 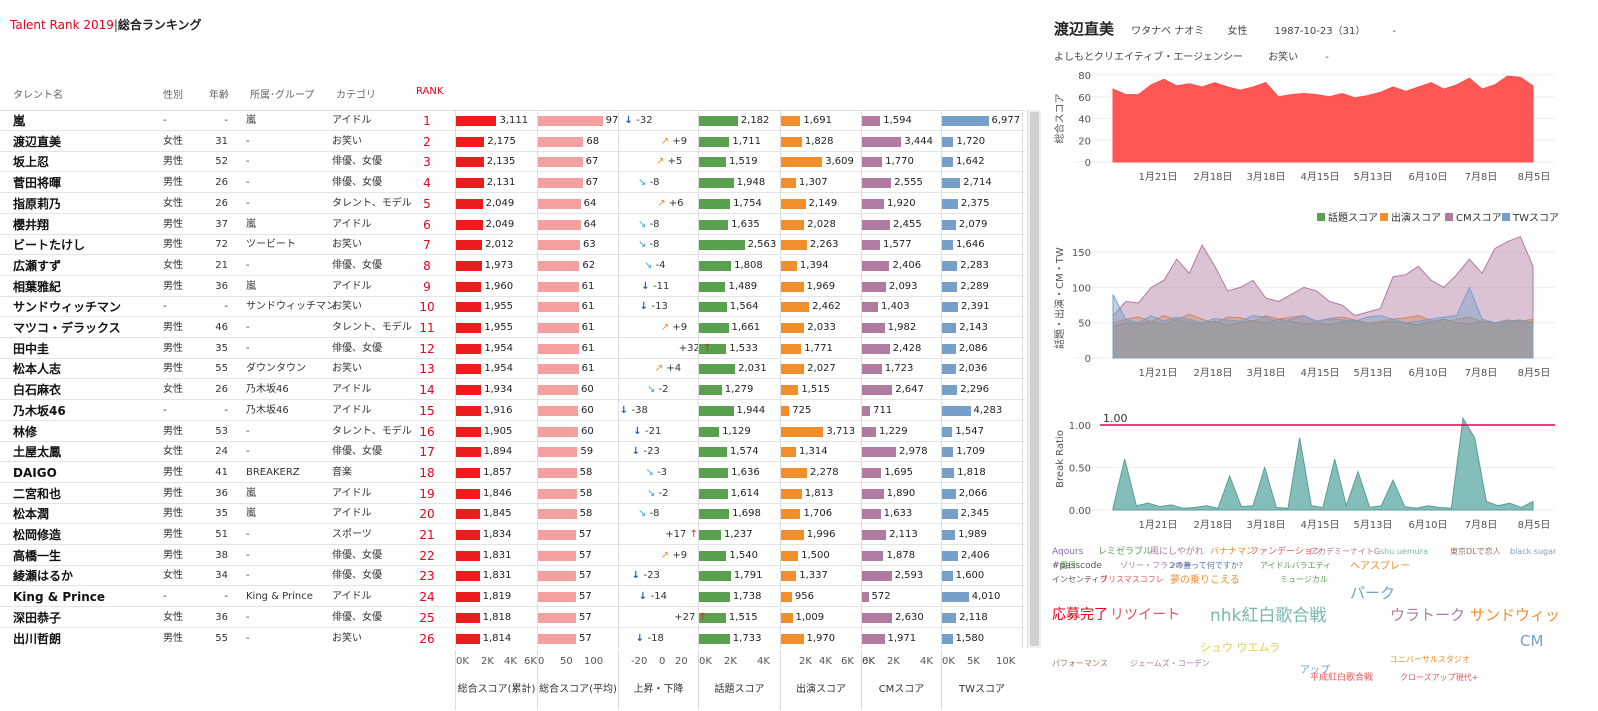 I want to click on tw-value: 6,977, so click(x=1006, y=120).